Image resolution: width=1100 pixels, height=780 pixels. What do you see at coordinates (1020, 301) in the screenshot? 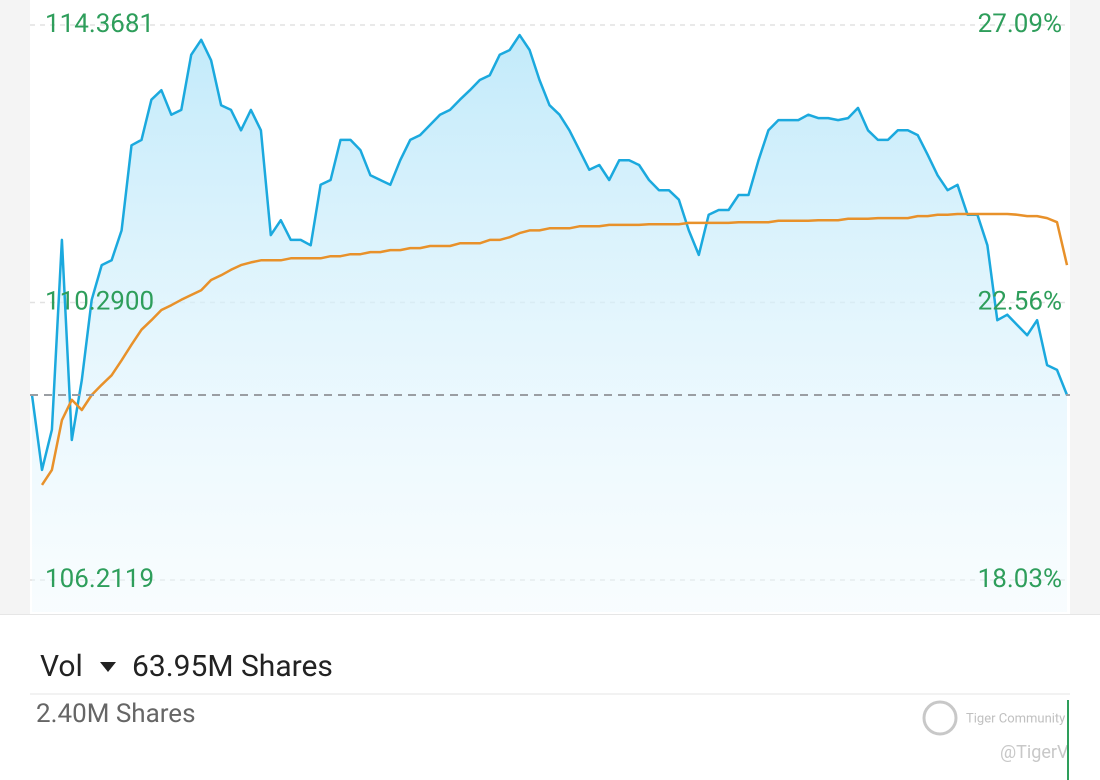
I see `y2-tick-label: 22.56%` at bounding box center [1020, 301].